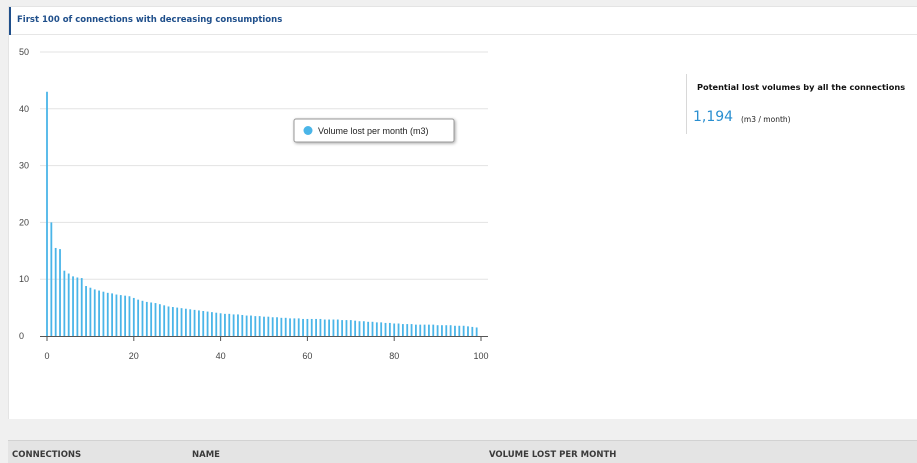 The width and height of the screenshot is (917, 463). I want to click on column-header-volume-lost: VOLUME LOST PER MONTH, so click(553, 455).